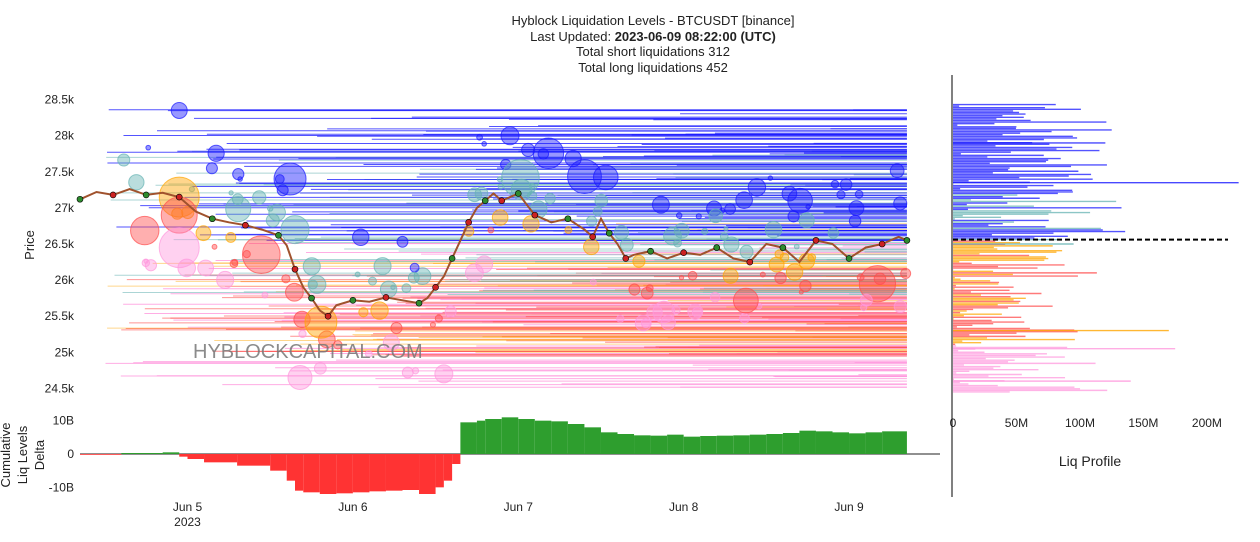 Image resolution: width=1260 pixels, height=542 pixels. Describe the element at coordinates (695, 36) in the screenshot. I see `last-updated-value: 2023-06-09 08:22:00 (UTC)` at that location.